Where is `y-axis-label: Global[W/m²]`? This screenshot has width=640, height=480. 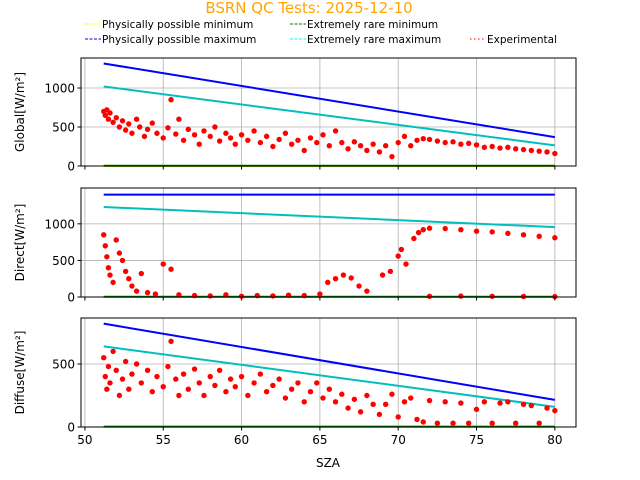 y-axis-label: Global[W/m²] is located at coordinates (20, 112).